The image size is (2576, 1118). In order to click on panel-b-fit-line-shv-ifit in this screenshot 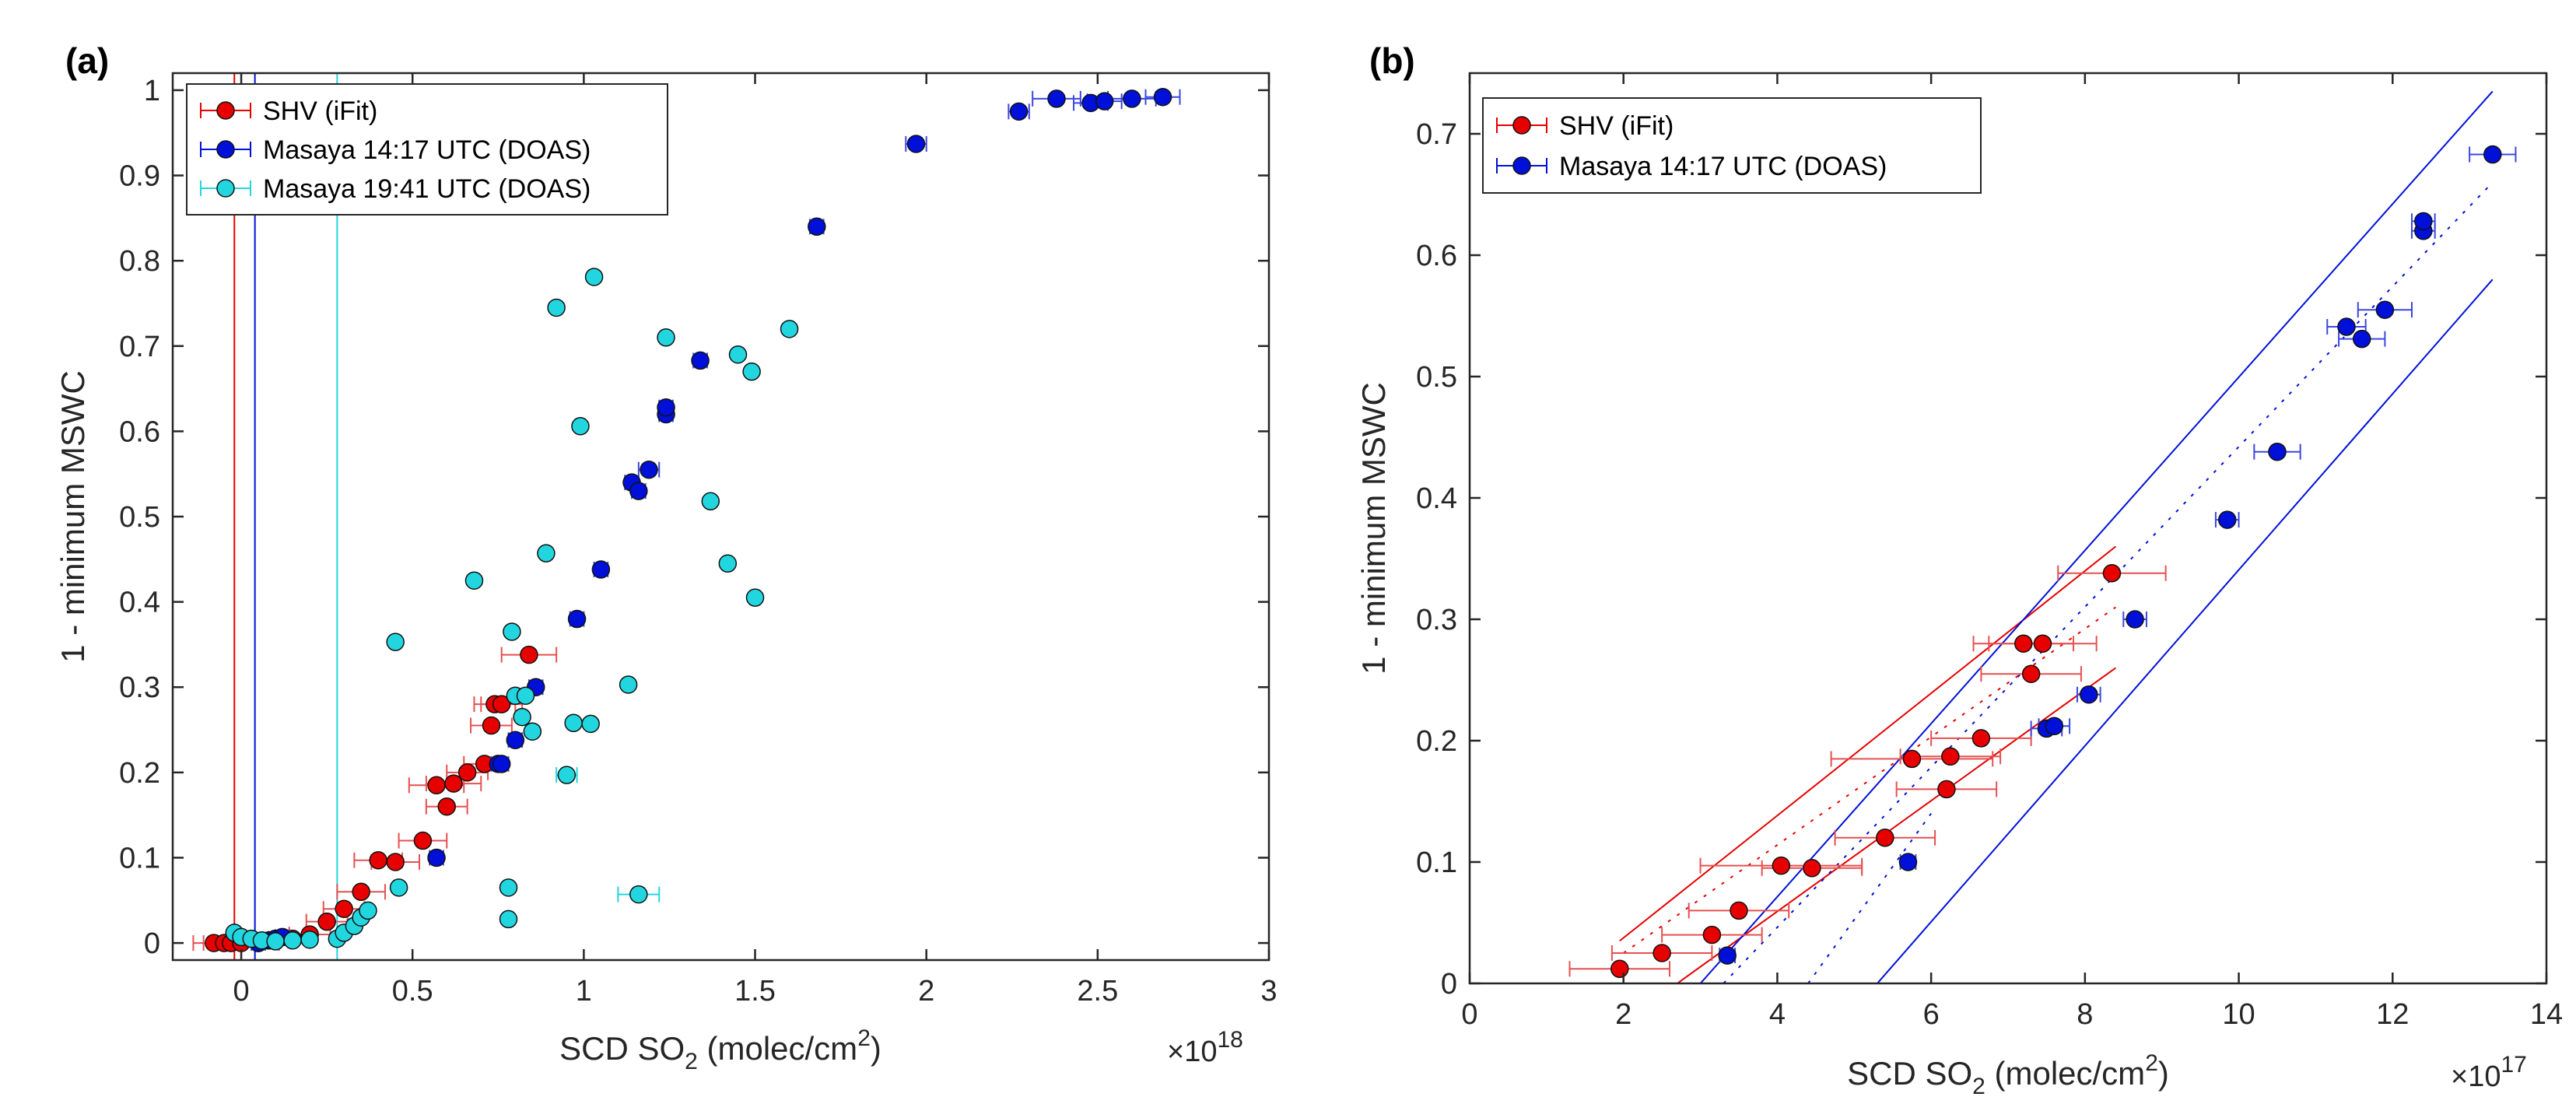, I will do `click(1870, 780)`.